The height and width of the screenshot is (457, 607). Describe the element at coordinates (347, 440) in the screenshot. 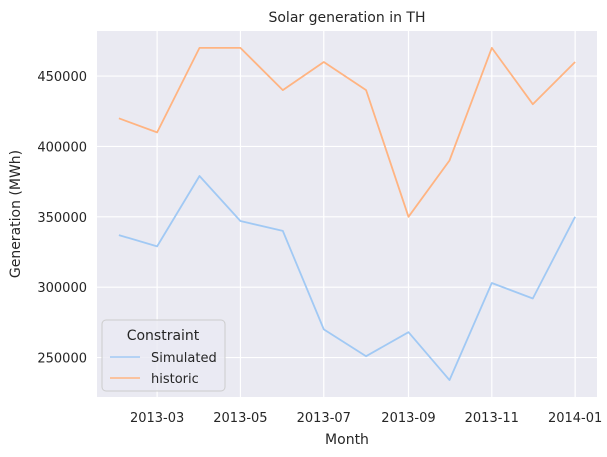

I see `x-axis-label: Month` at that location.